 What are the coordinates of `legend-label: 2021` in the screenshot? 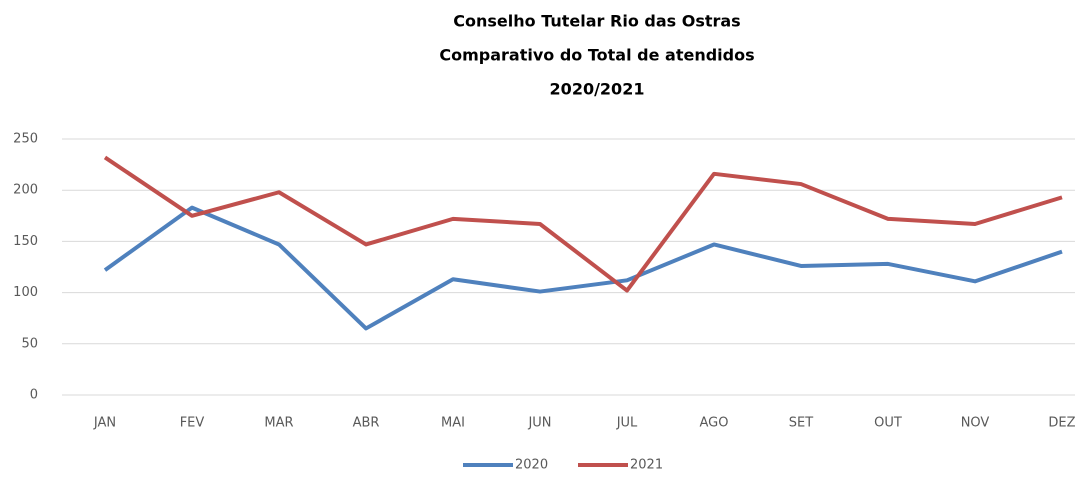 It's located at (646, 465).